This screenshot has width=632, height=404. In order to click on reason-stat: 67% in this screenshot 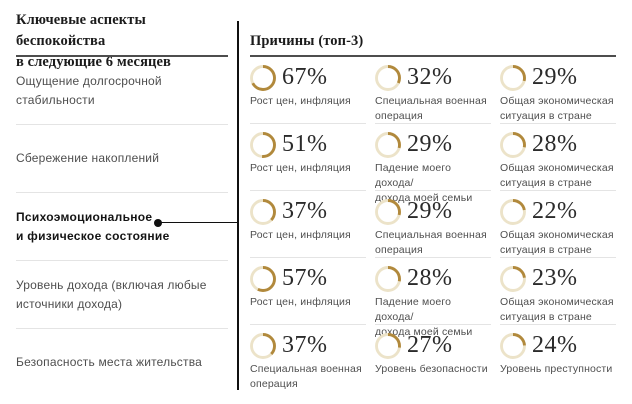, I will do `click(308, 77)`.